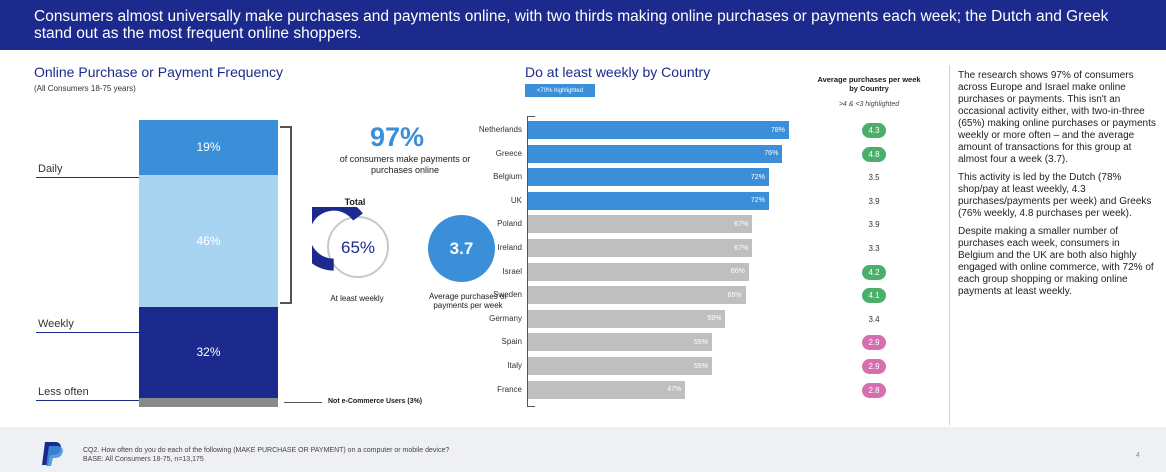 The image size is (1166, 472). I want to click on country-label-poland: Poland, so click(509, 224).